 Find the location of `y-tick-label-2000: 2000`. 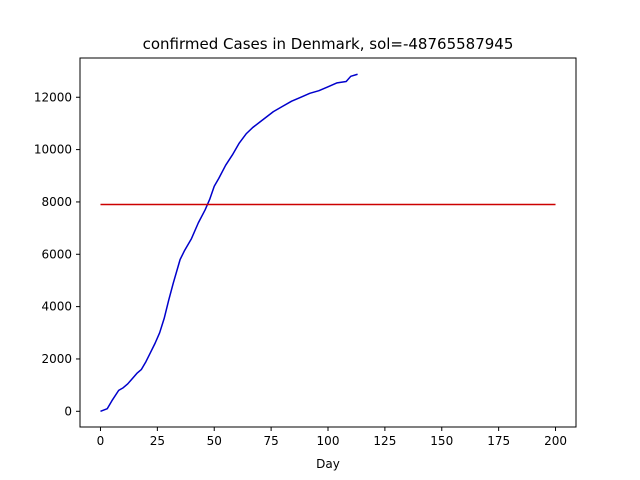

y-tick-label-2000: 2000 is located at coordinates (56, 359).